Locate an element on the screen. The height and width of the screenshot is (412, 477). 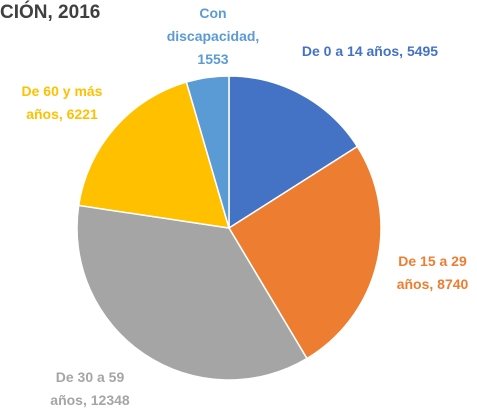
category-label: De 30 a 59 años, is located at coordinates (87, 388).